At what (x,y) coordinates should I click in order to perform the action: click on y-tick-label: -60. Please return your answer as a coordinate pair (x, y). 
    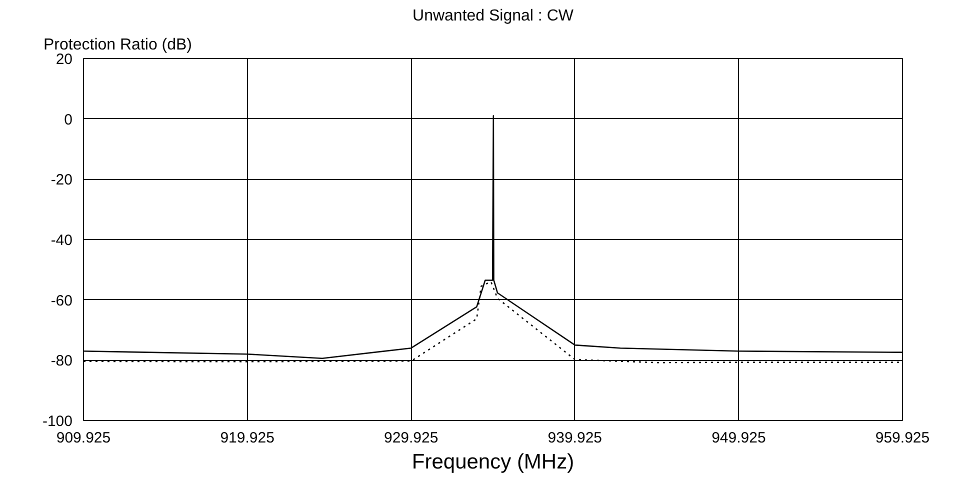
    Looking at the image, I should click on (61, 301).